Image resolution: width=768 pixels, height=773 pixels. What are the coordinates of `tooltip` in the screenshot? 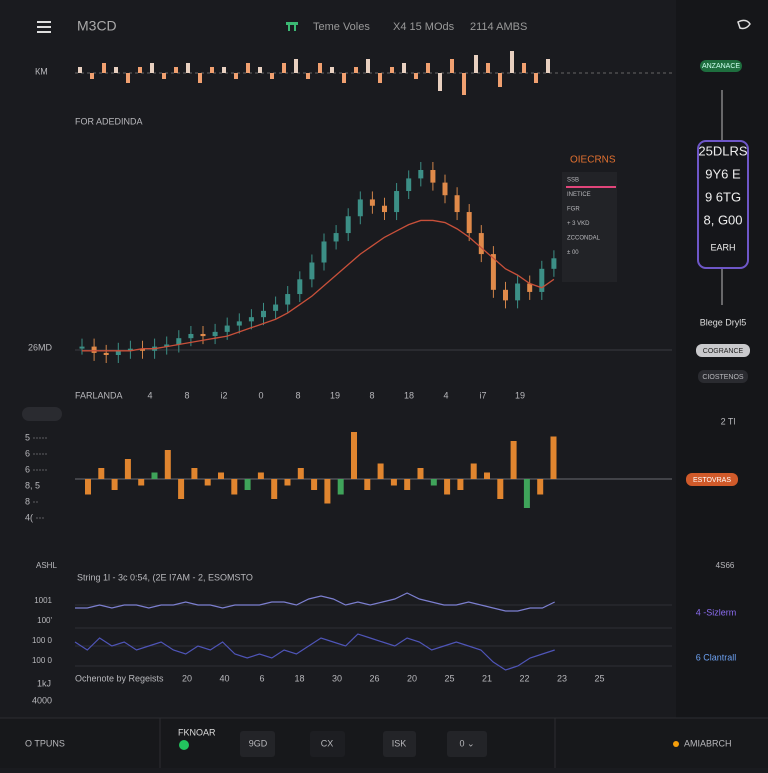 It's located at (589, 227).